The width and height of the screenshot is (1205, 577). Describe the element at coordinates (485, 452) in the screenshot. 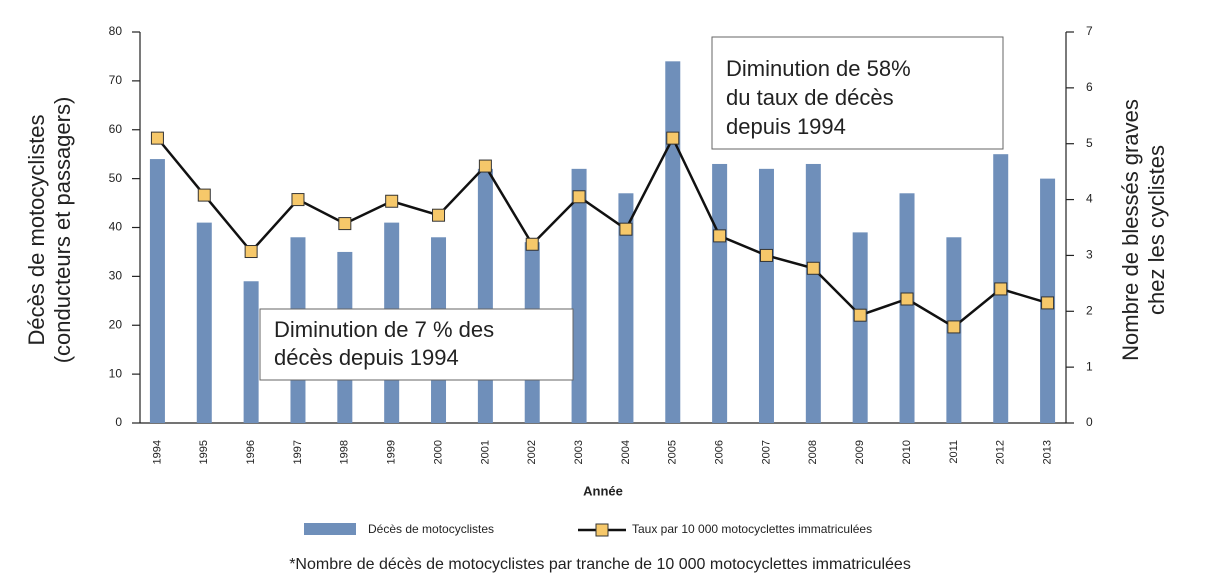

I see `x-tick-label: 2001` at that location.